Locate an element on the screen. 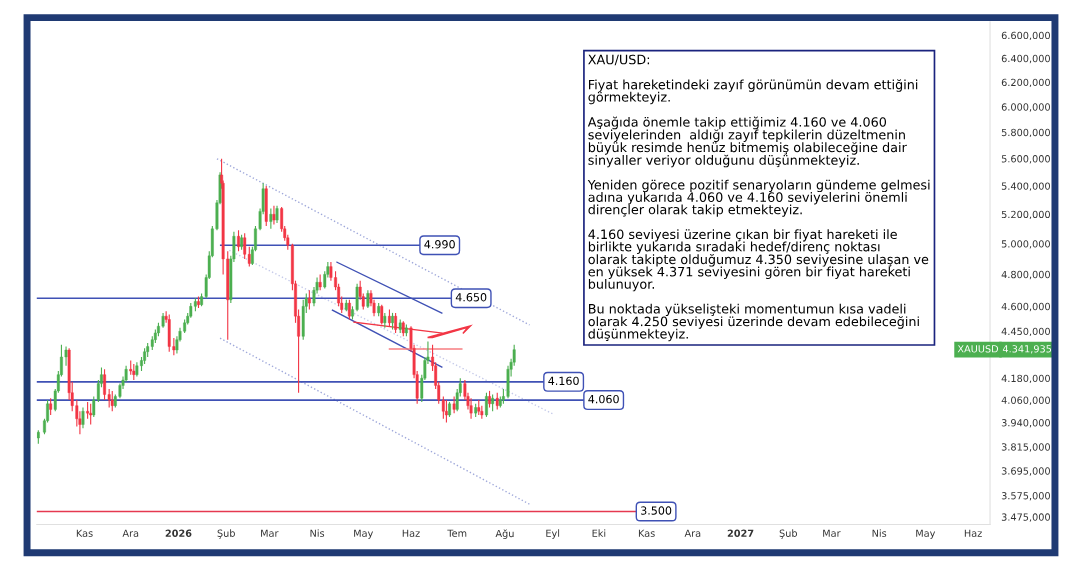  ref-line-label: 3.500 is located at coordinates (656, 510).